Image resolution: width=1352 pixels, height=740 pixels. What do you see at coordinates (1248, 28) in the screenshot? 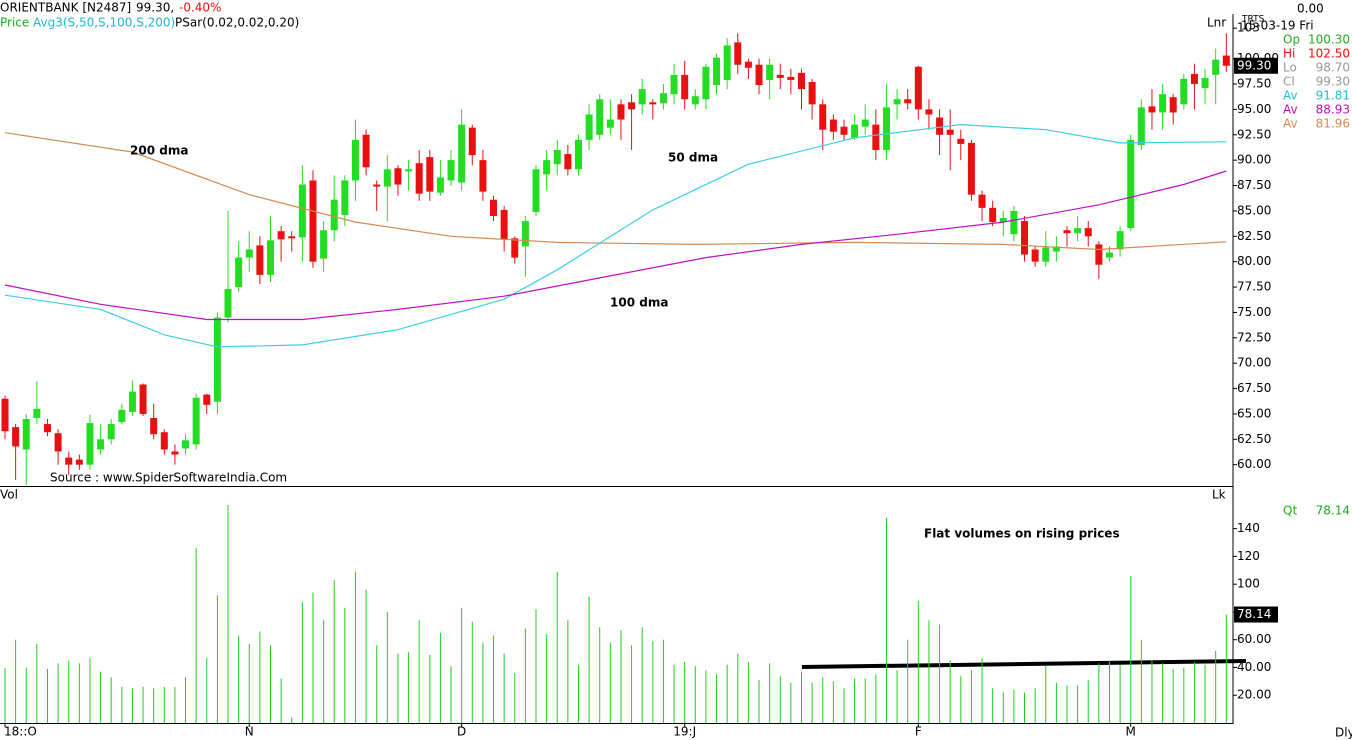
I see `y-tick-label: 103` at bounding box center [1248, 28].